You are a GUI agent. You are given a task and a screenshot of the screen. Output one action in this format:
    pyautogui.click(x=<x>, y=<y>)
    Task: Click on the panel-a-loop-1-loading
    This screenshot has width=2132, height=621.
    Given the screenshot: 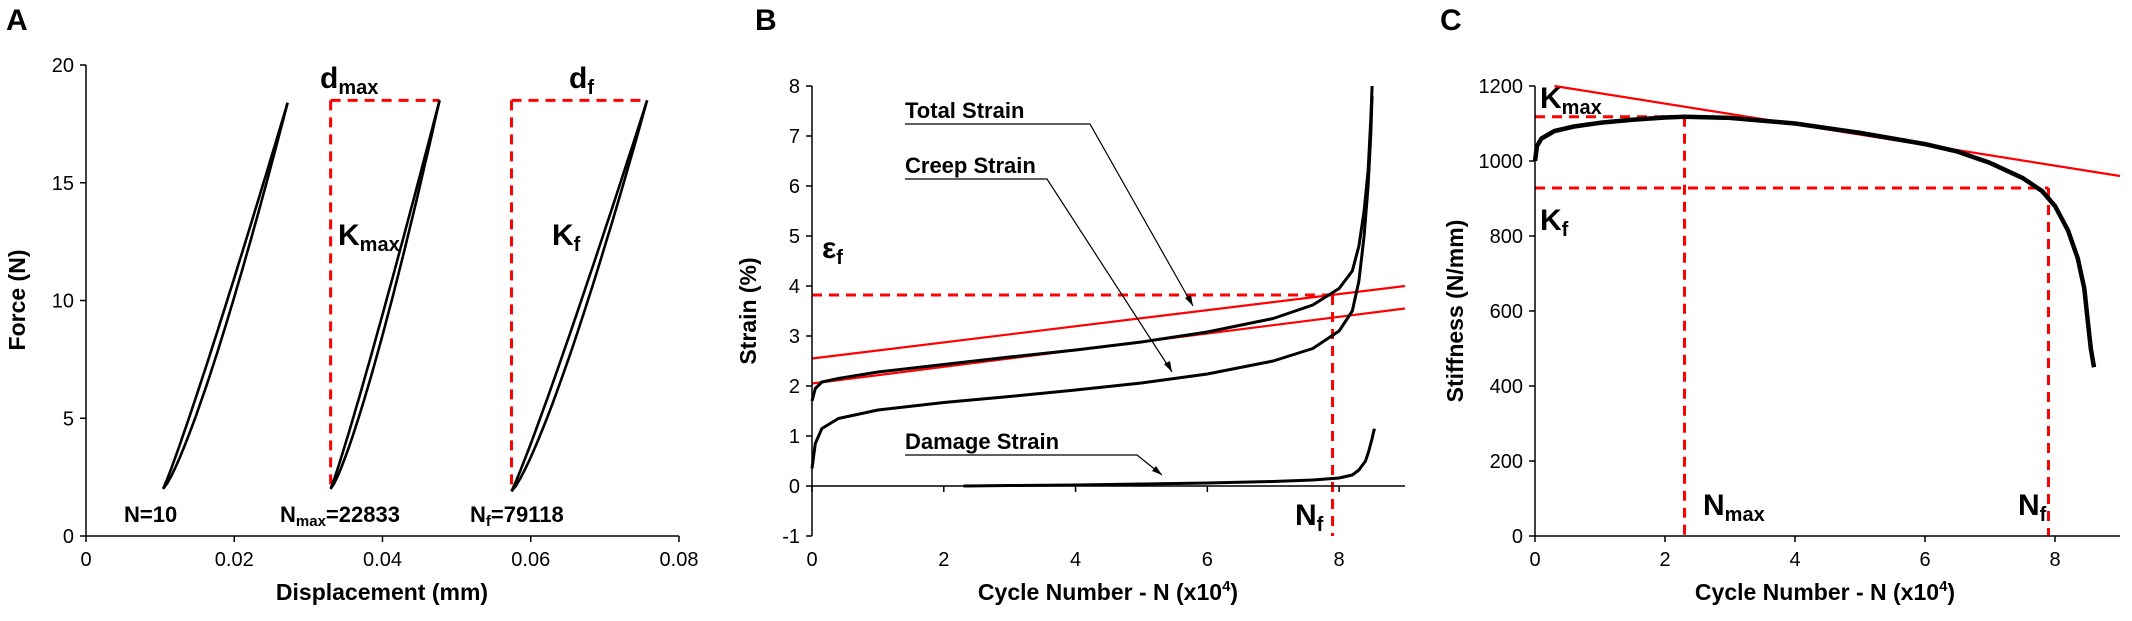 What is the action you would take?
    pyautogui.click(x=225, y=296)
    